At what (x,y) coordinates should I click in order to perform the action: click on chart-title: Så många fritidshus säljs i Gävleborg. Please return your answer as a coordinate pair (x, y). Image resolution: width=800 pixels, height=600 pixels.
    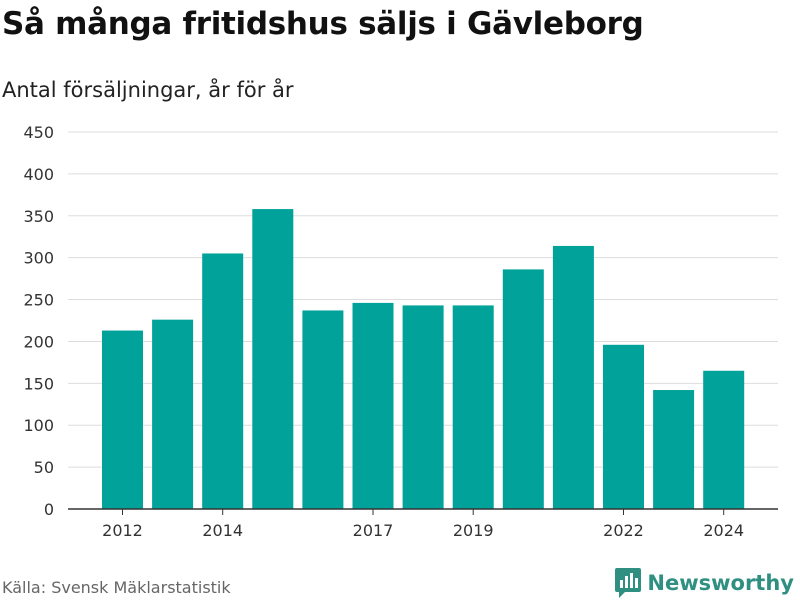
    Looking at the image, I should click on (323, 24).